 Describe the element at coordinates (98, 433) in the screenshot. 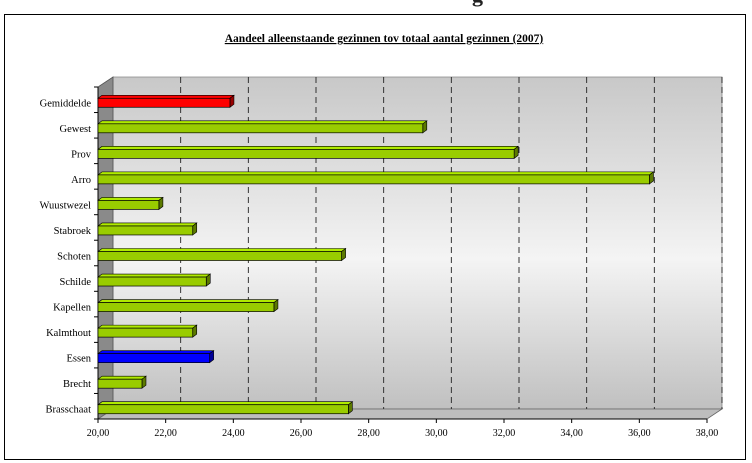

I see `x-tick-label: 20,00` at that location.